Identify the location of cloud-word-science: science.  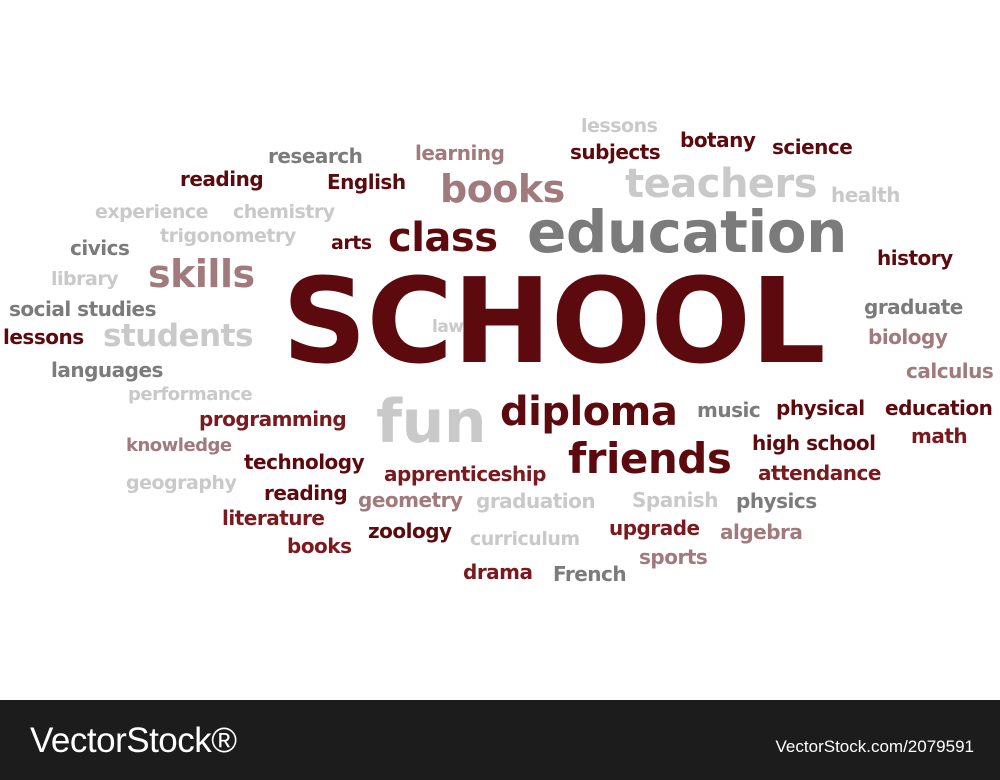
(812, 147).